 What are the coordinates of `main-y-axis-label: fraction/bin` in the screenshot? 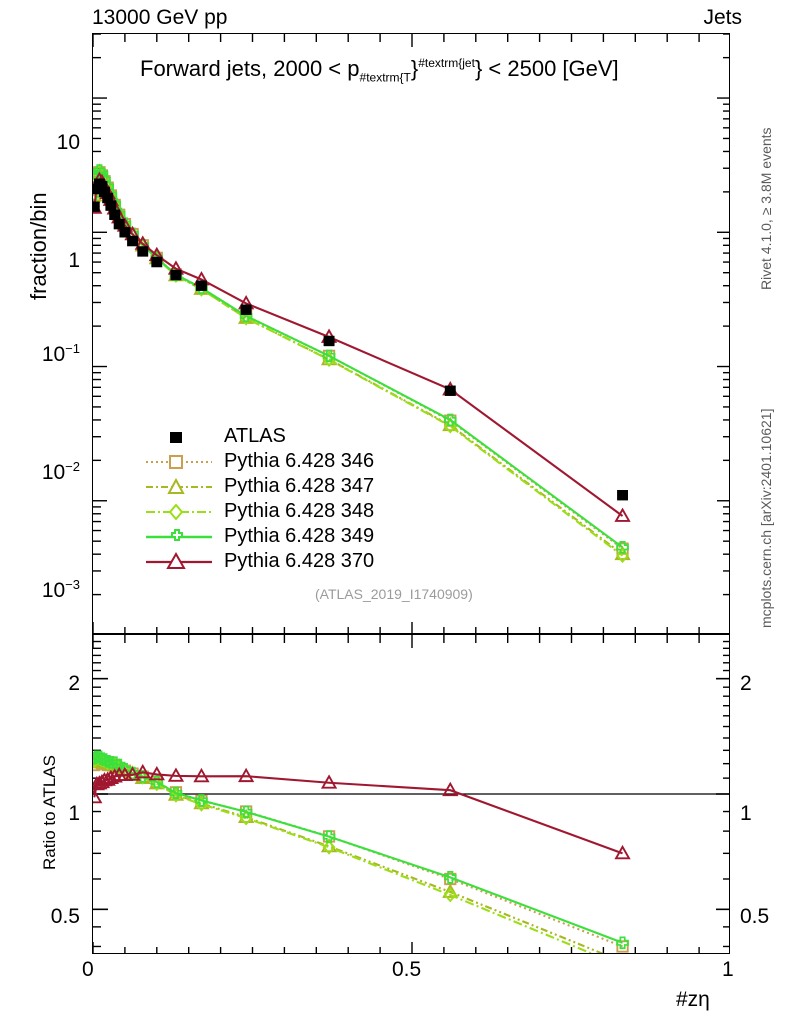 It's located at (38, 246).